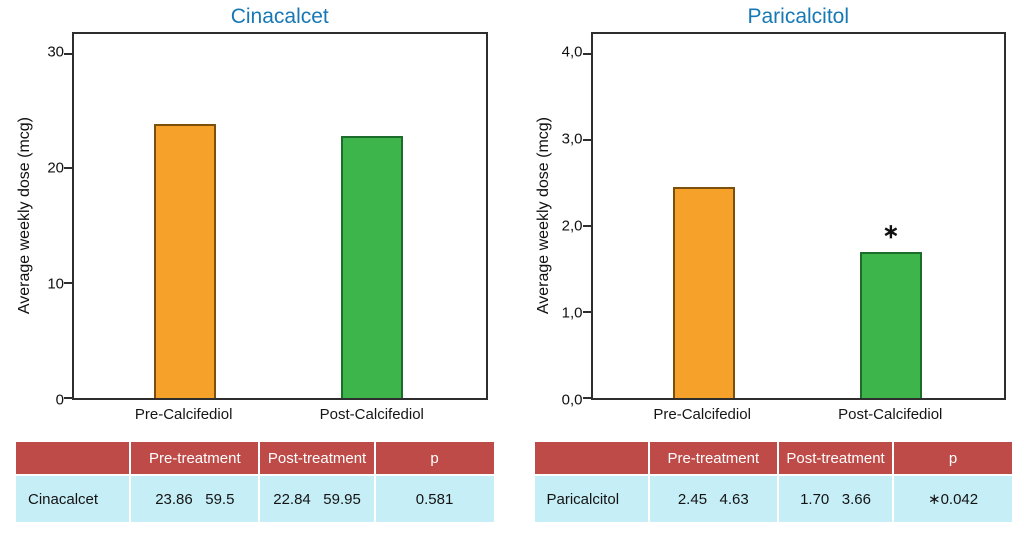 The height and width of the screenshot is (535, 1024). I want to click on table-cell-pretreatment-value: 2.45 4.63, so click(713, 499).